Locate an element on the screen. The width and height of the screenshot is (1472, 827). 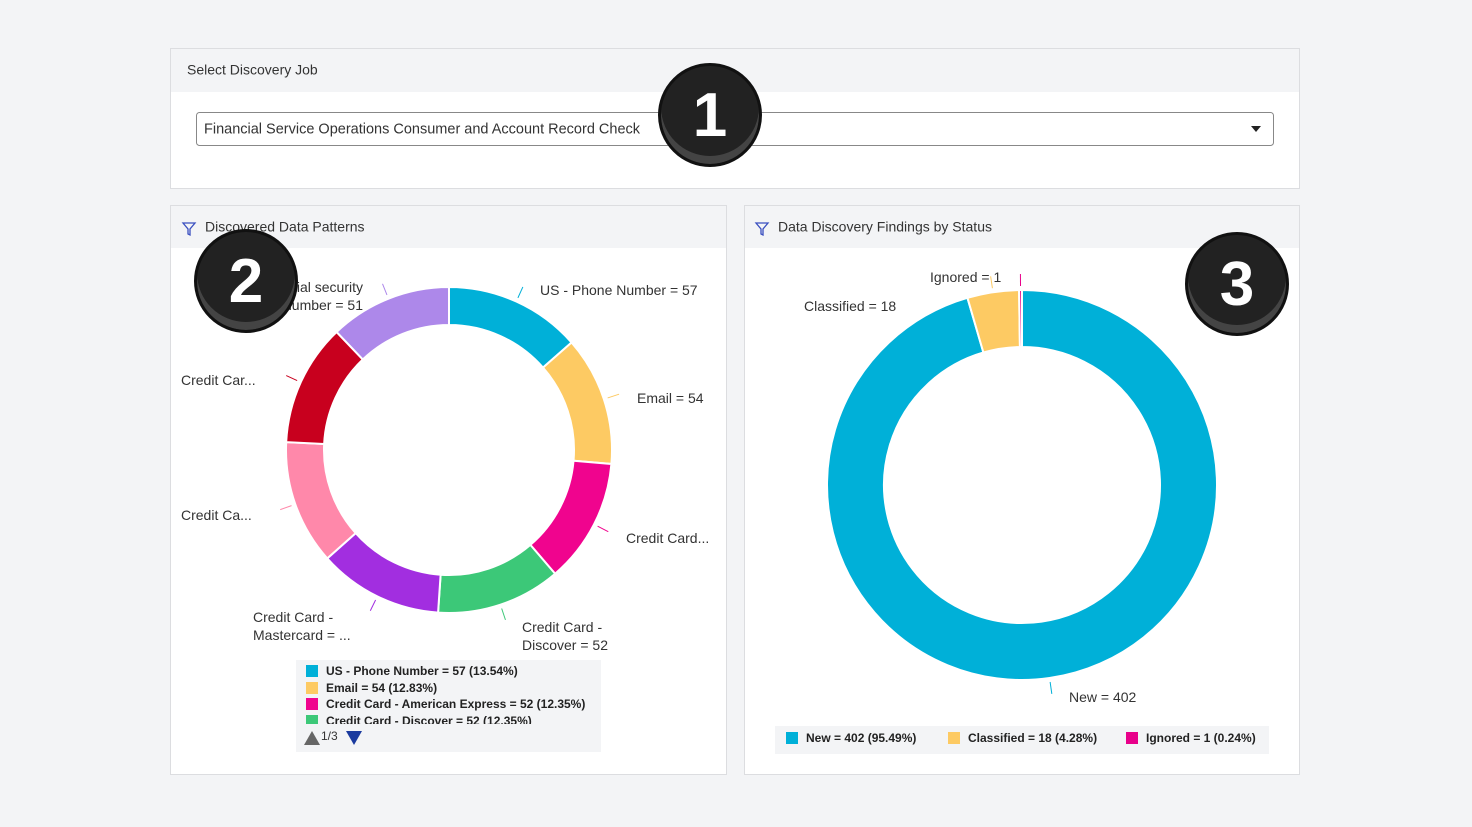
callout-badge: 1 is located at coordinates (710, 115).